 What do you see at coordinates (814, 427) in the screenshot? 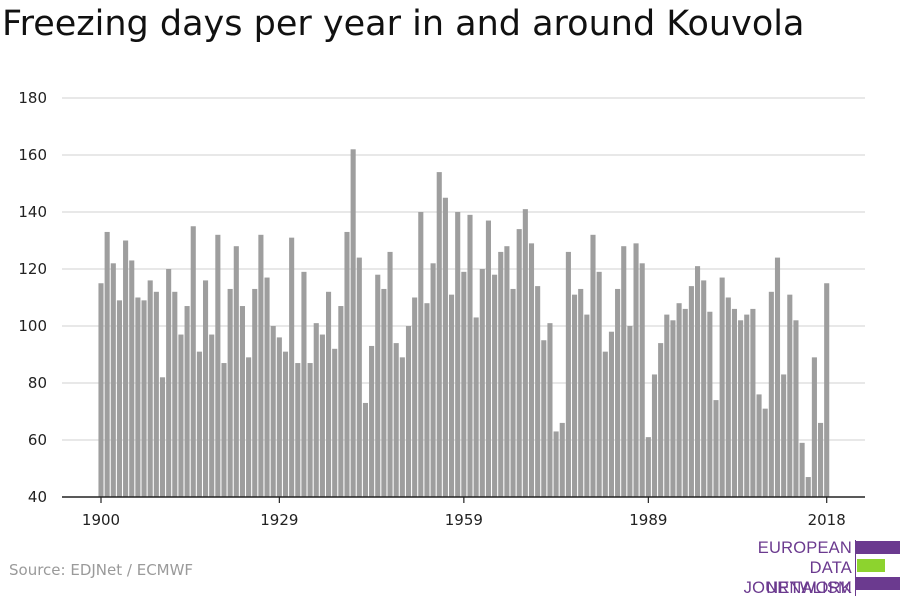
I see `bar-2016` at bounding box center [814, 427].